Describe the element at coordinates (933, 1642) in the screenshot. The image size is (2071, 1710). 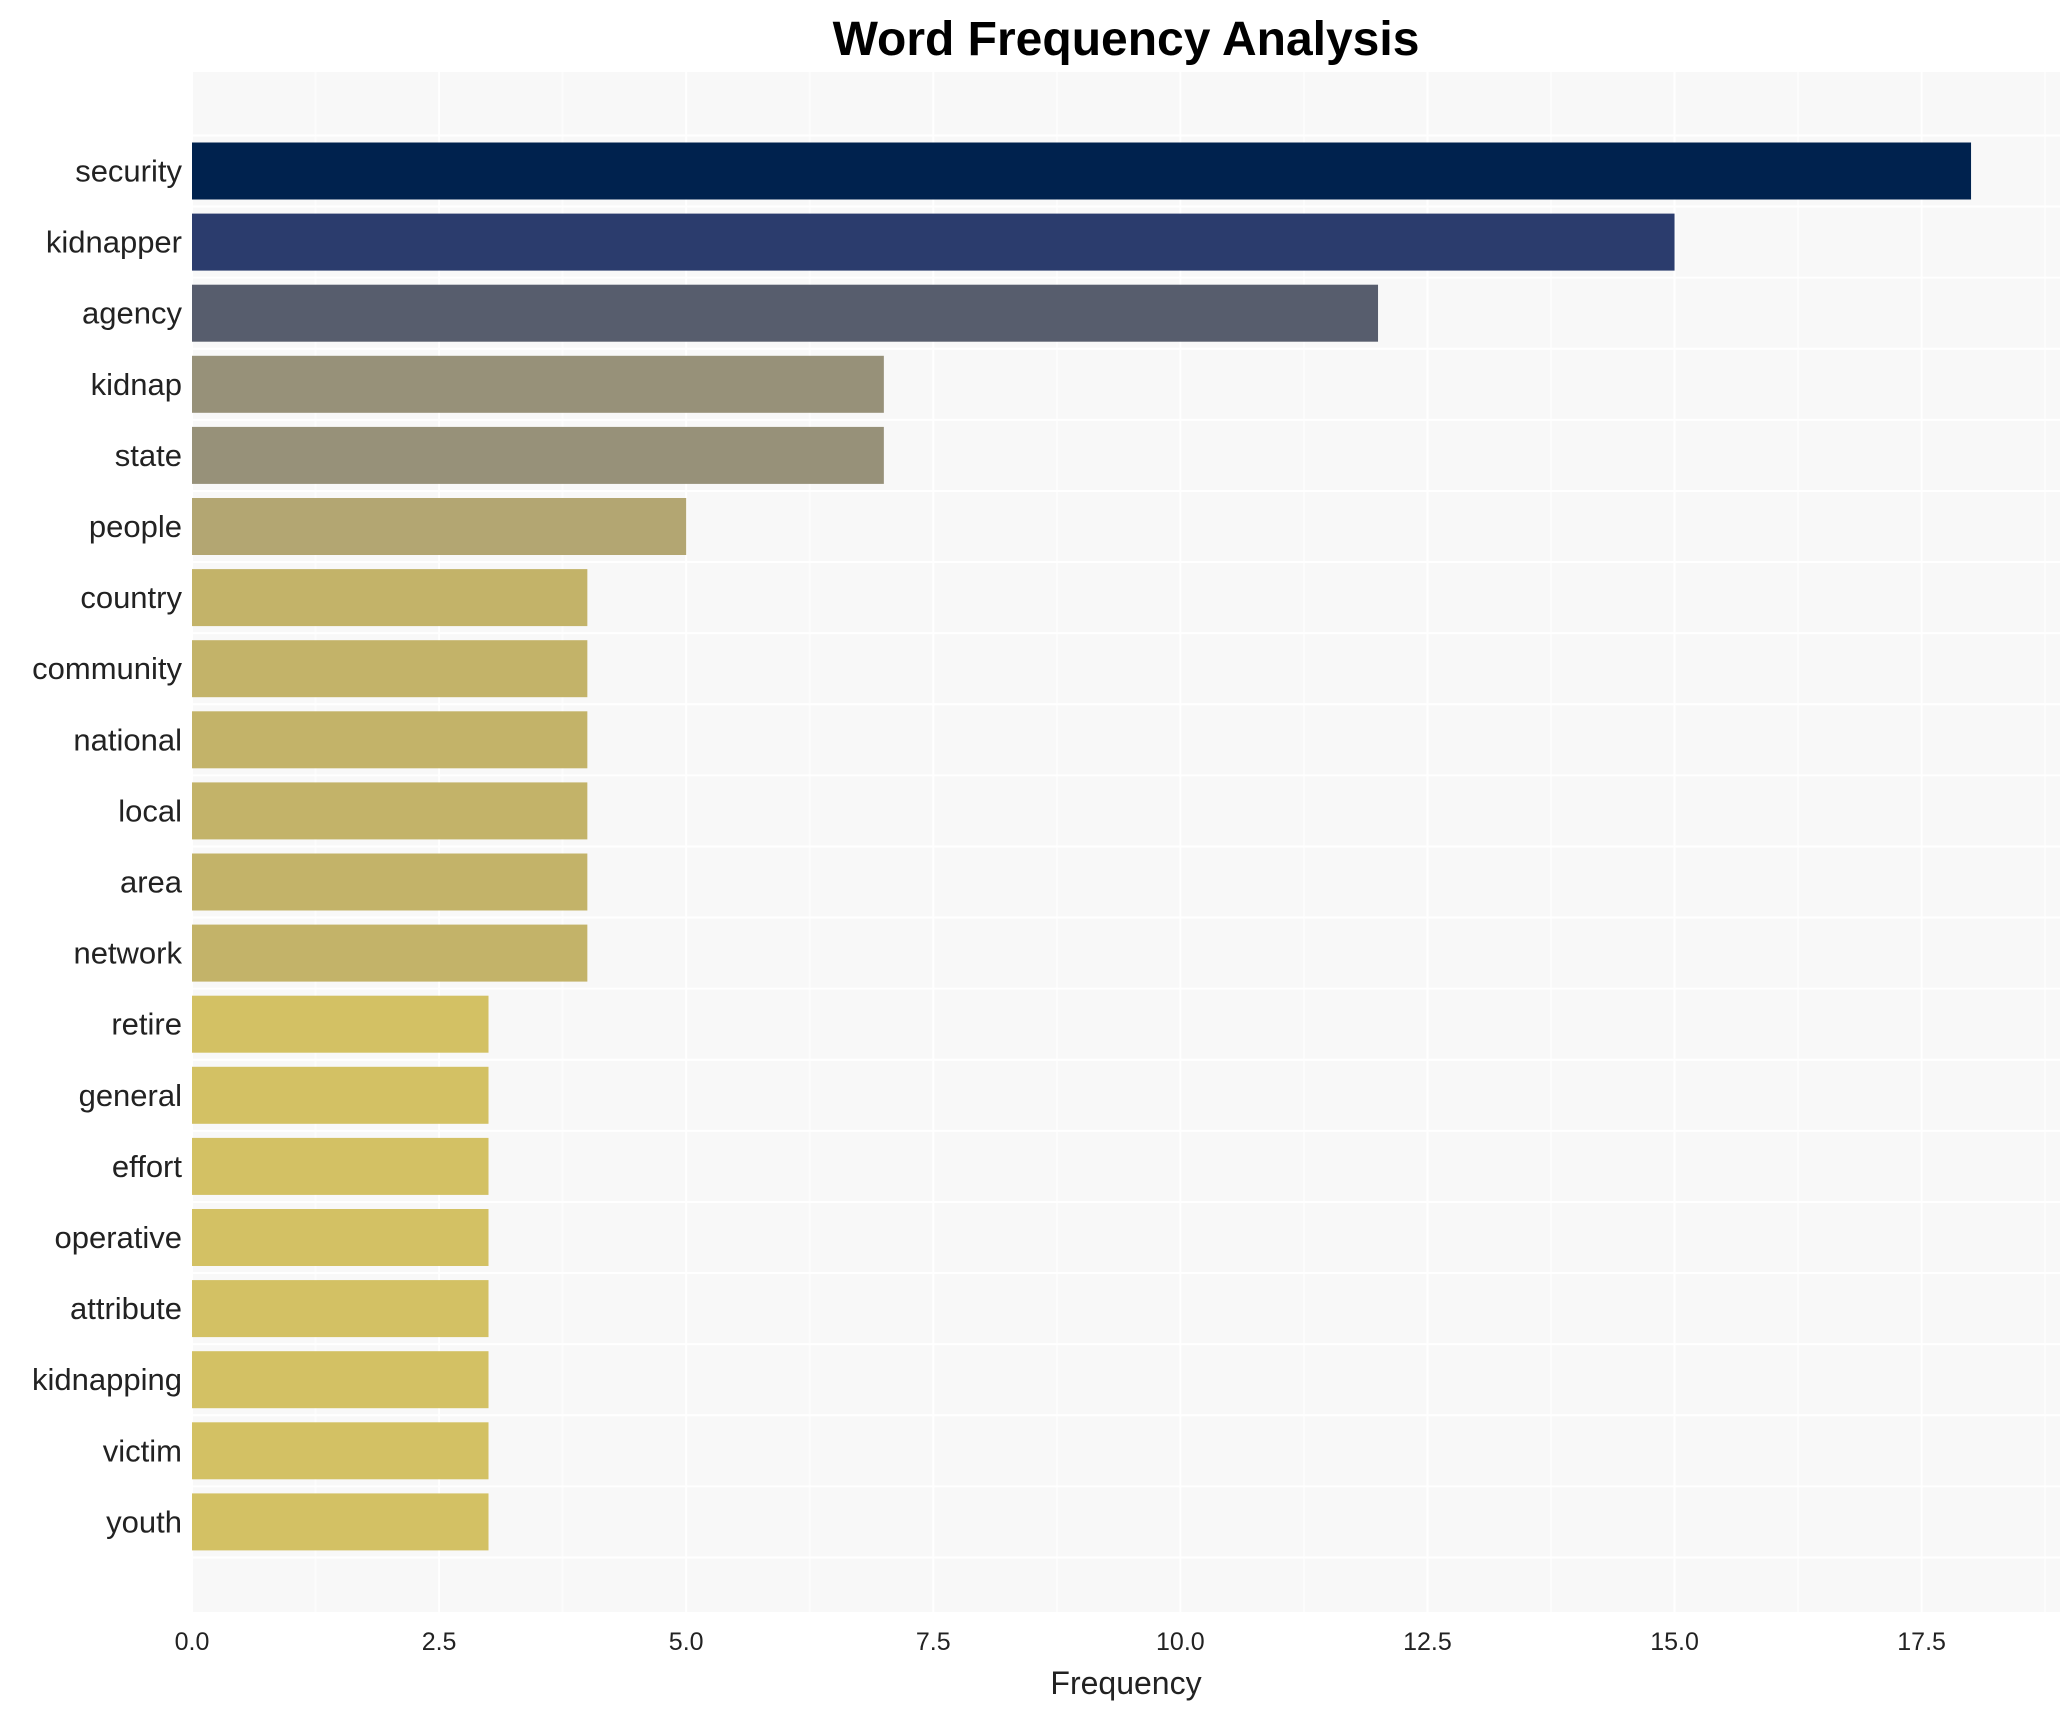
I see `x-tick-label: 7.5` at that location.